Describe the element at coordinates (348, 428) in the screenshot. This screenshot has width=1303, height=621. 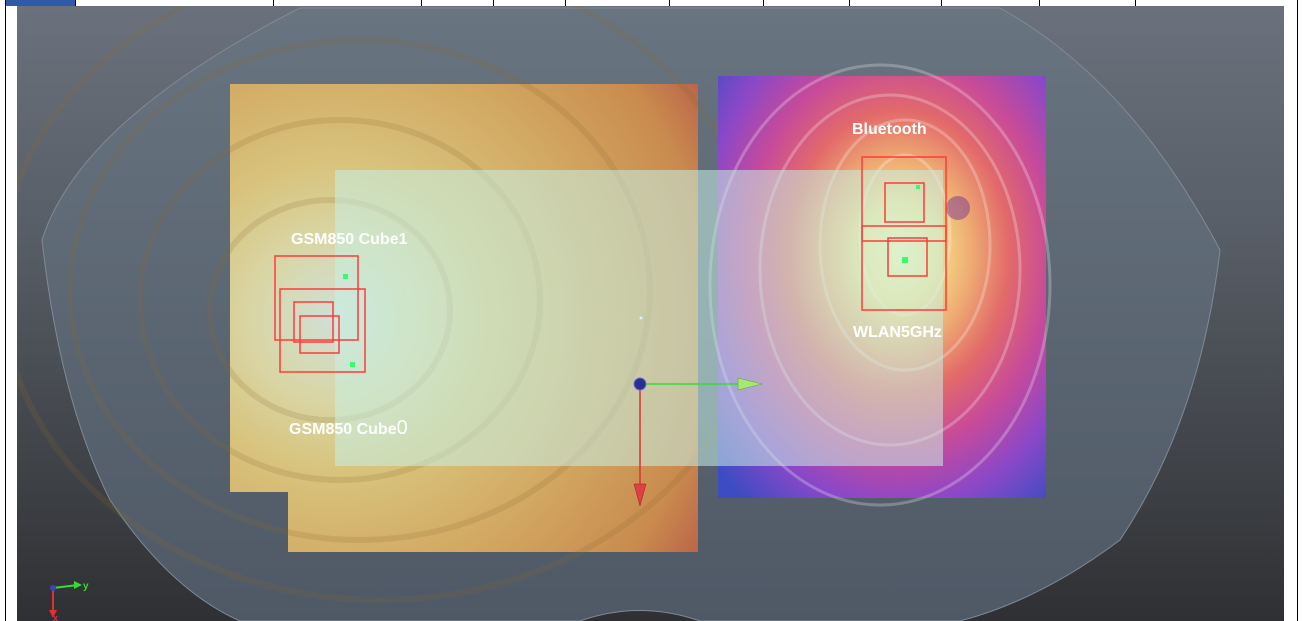
I see `gsm850-cube0-label: GSM850 Cube0` at that location.